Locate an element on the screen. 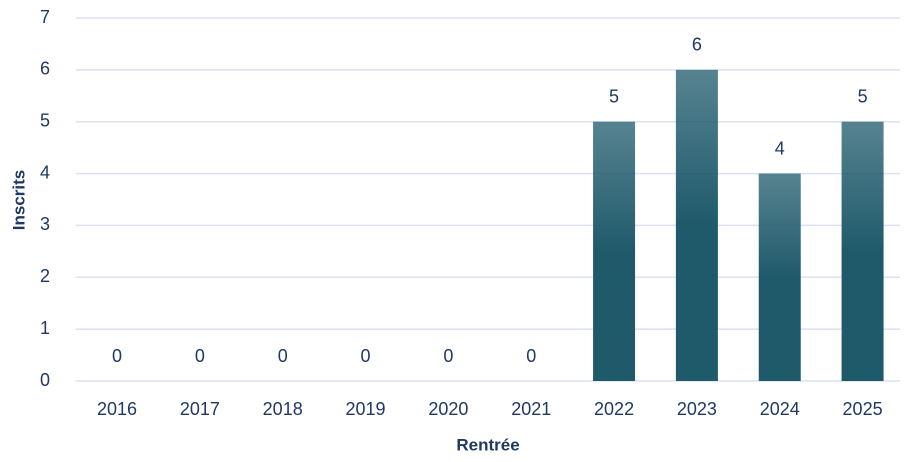 This screenshot has height=462, width=904. x-tick-label: 2020 is located at coordinates (448, 409).